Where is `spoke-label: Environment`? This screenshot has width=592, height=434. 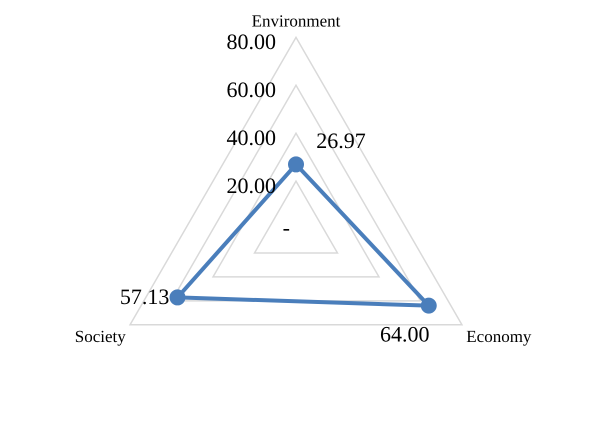
spoke-label: Environment is located at coordinates (296, 21).